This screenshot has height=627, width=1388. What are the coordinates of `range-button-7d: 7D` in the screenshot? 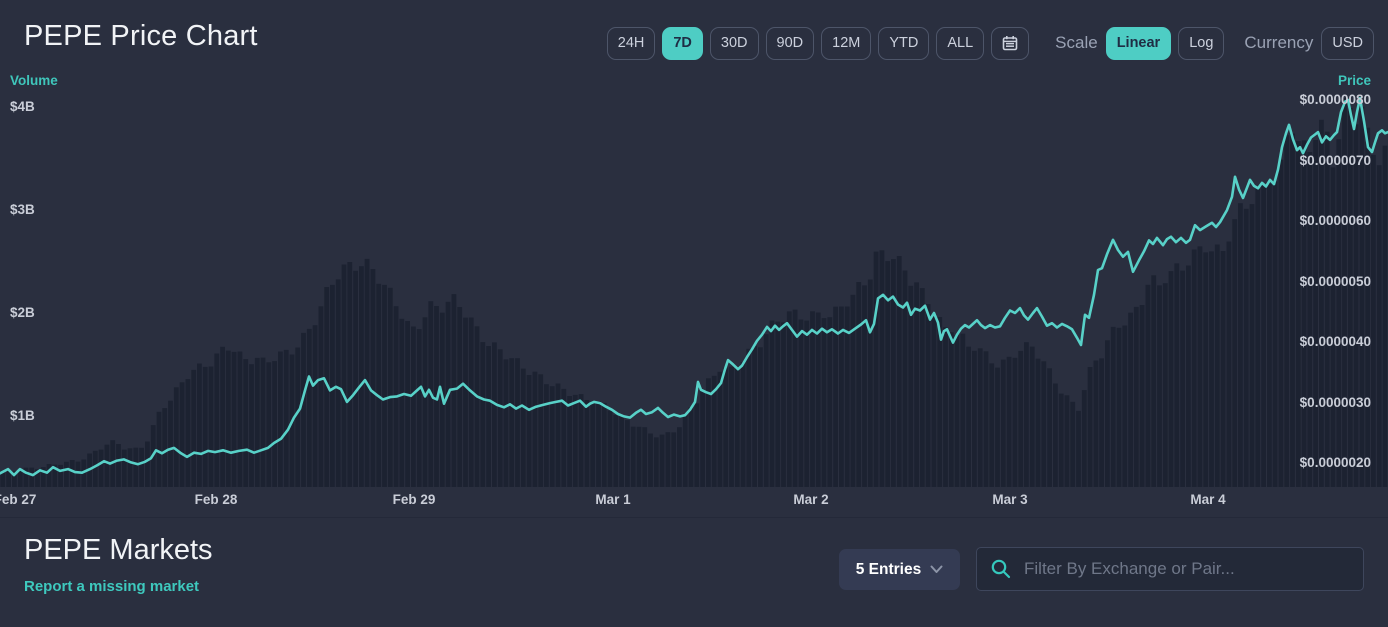 It's located at (682, 43).